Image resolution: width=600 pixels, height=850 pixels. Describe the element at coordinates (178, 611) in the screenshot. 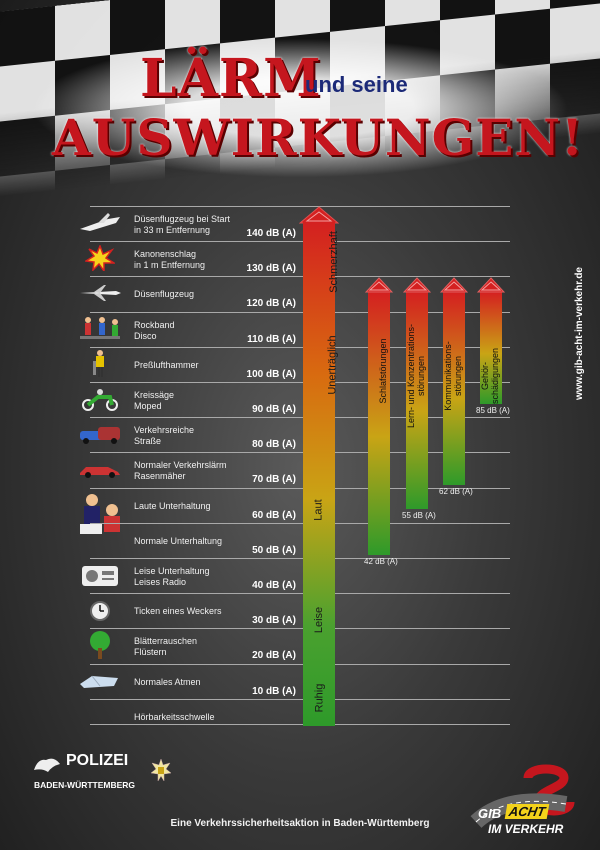

I see `noise-source-label: Ticken eines Weckers` at that location.